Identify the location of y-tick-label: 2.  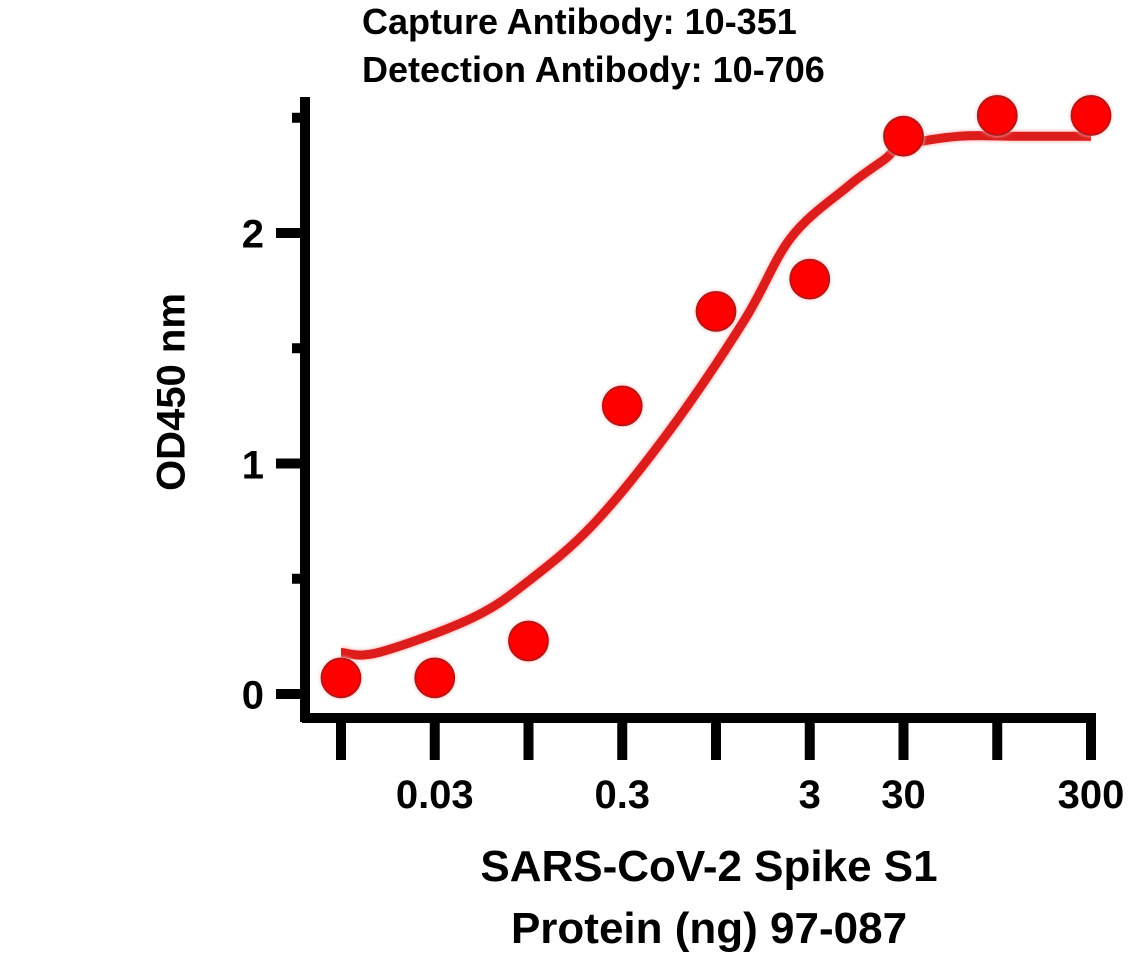
(252, 234).